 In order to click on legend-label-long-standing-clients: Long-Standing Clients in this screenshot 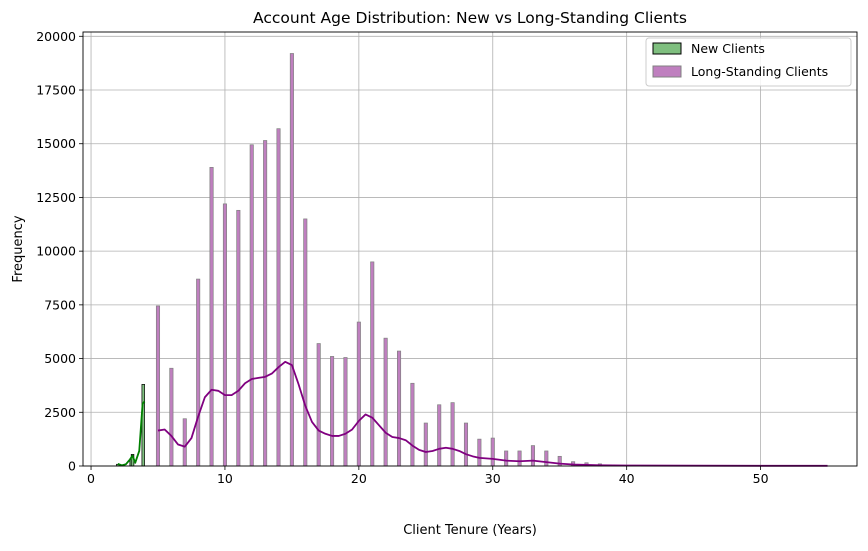, I will do `click(759, 71)`.